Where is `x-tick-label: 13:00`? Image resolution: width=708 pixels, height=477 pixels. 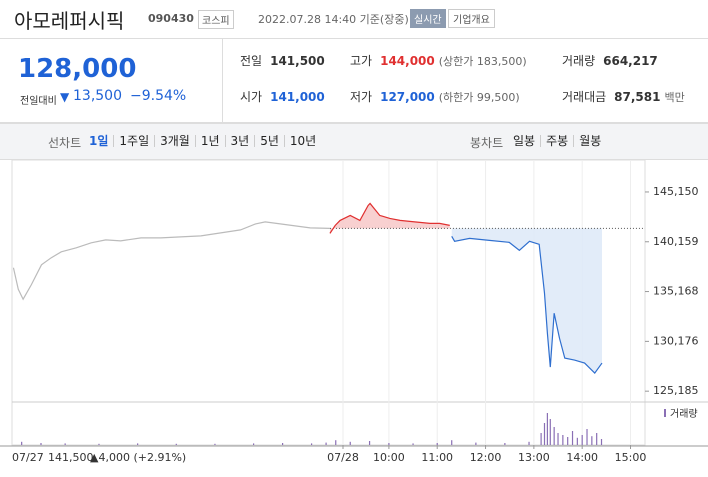
x-tick-label: 13:00 is located at coordinates (534, 457).